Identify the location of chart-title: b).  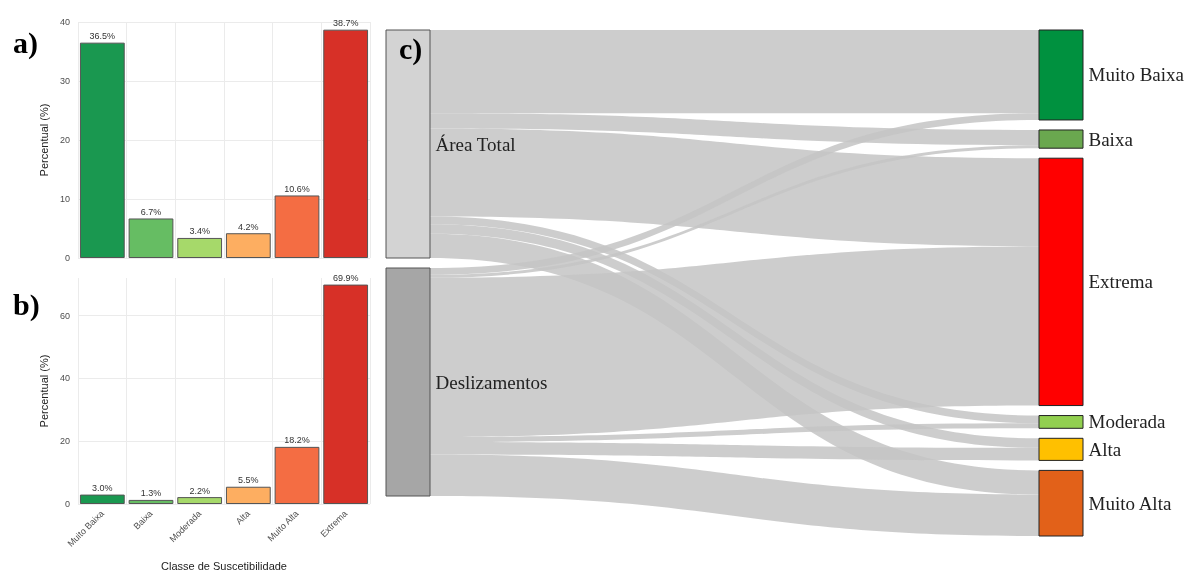
(26, 304).